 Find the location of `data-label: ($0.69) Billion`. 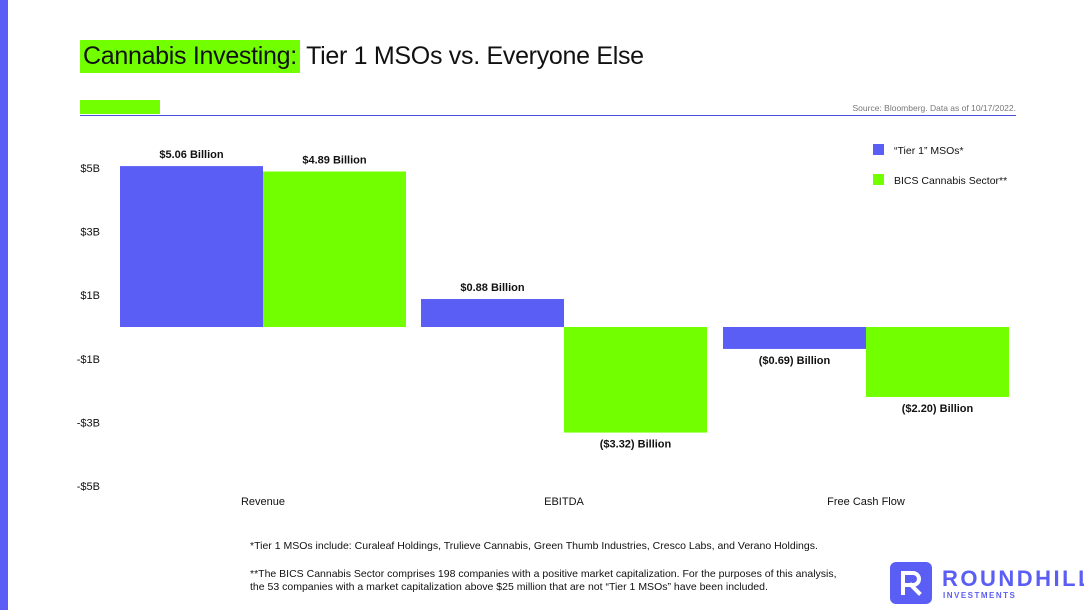

data-label: ($0.69) Billion is located at coordinates (795, 361).